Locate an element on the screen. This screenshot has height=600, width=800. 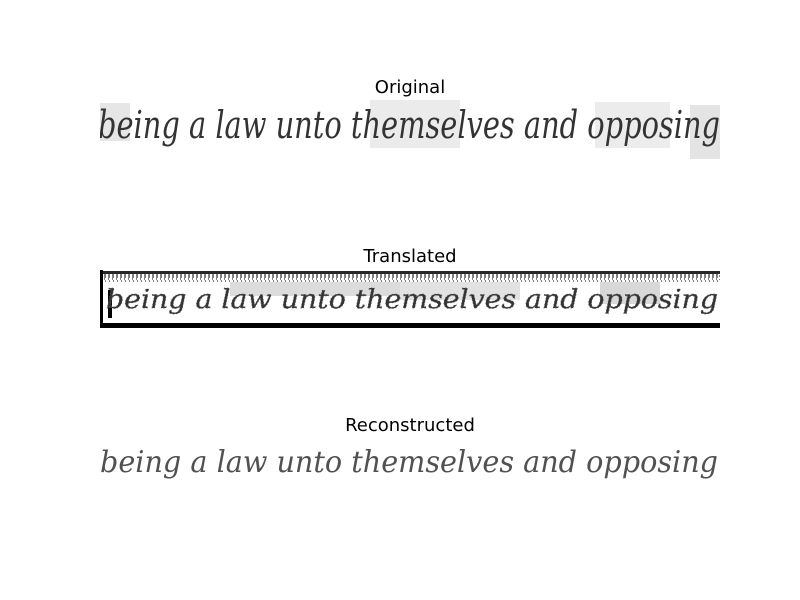
translated-image: being a law unto themselves and opposing is located at coordinates (410, 300).